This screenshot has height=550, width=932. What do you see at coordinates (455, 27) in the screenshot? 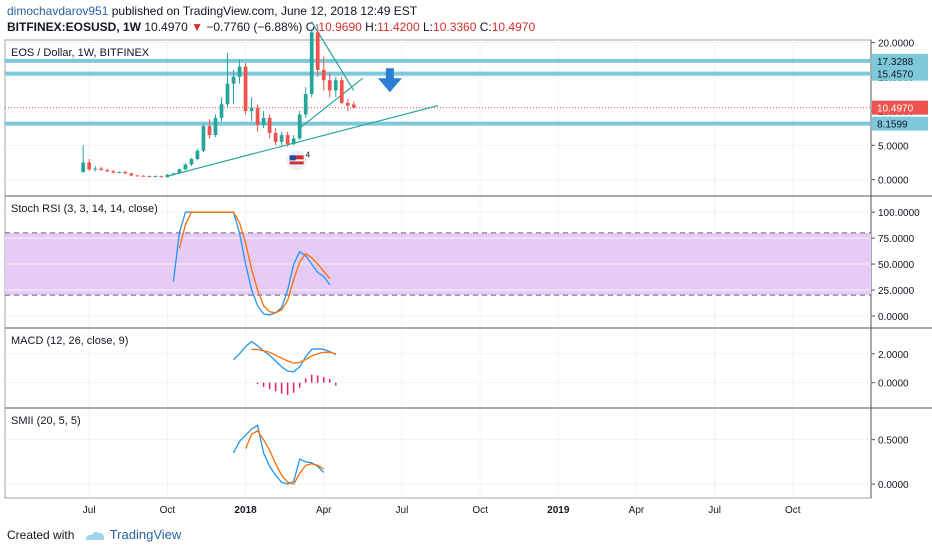
I see `low-value: 10.3360` at bounding box center [455, 27].